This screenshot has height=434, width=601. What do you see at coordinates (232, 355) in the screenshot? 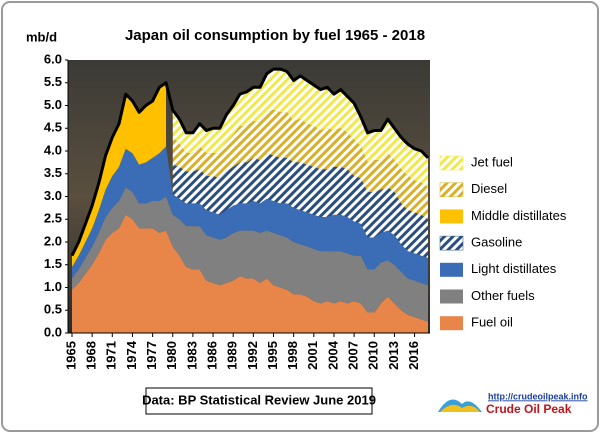
I see `x-tick-label: 1989` at bounding box center [232, 355].